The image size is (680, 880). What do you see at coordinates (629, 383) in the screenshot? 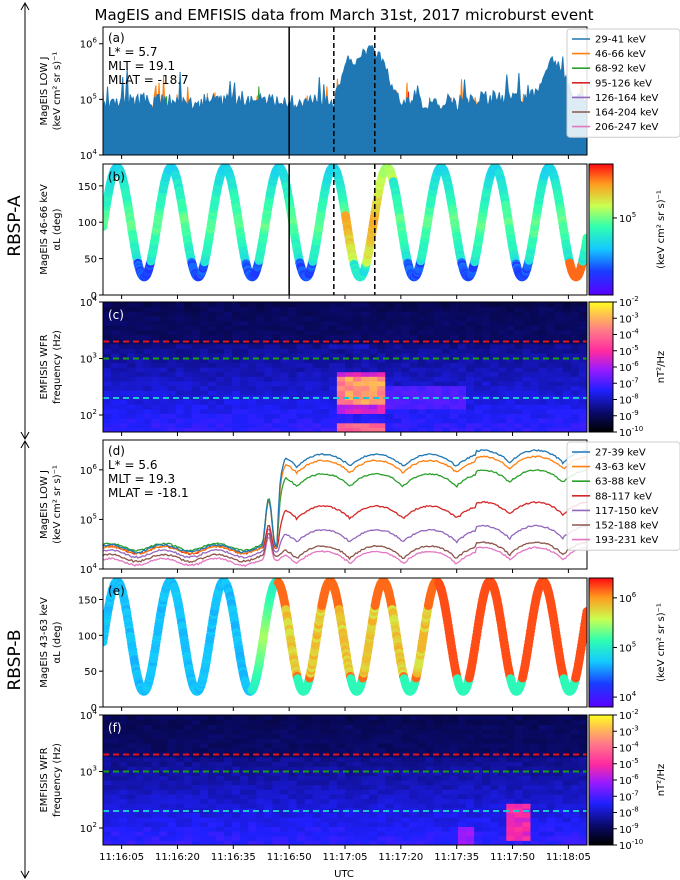
I see `colorbar-tick-label: 10-7` at bounding box center [629, 383].